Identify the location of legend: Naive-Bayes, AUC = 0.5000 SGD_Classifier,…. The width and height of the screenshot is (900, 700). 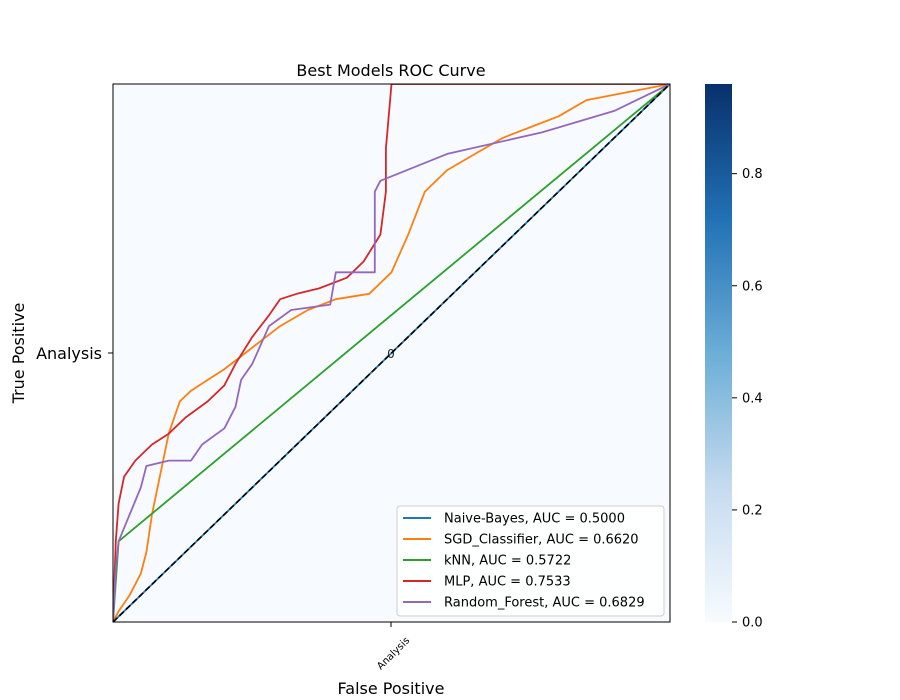
(530, 561).